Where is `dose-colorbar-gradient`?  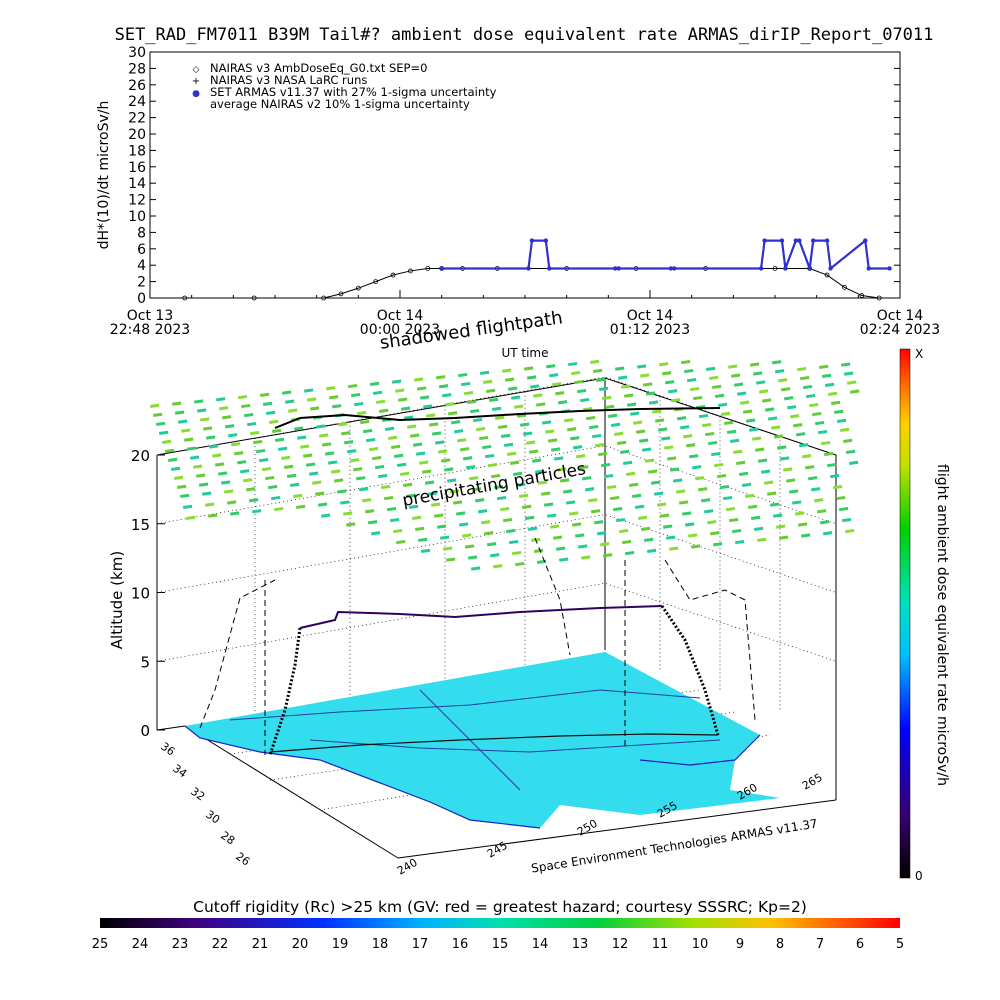 dose-colorbar-gradient is located at coordinates (905, 613).